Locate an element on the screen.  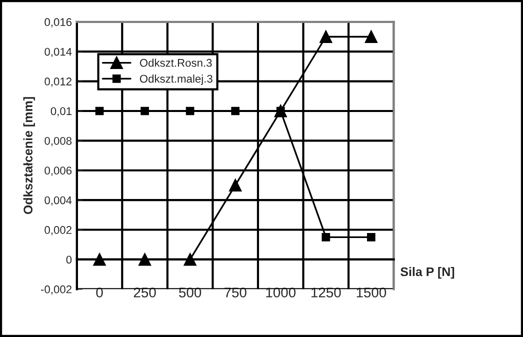
legend-label: Odkszt.Rosn.3 is located at coordinates (176, 62).